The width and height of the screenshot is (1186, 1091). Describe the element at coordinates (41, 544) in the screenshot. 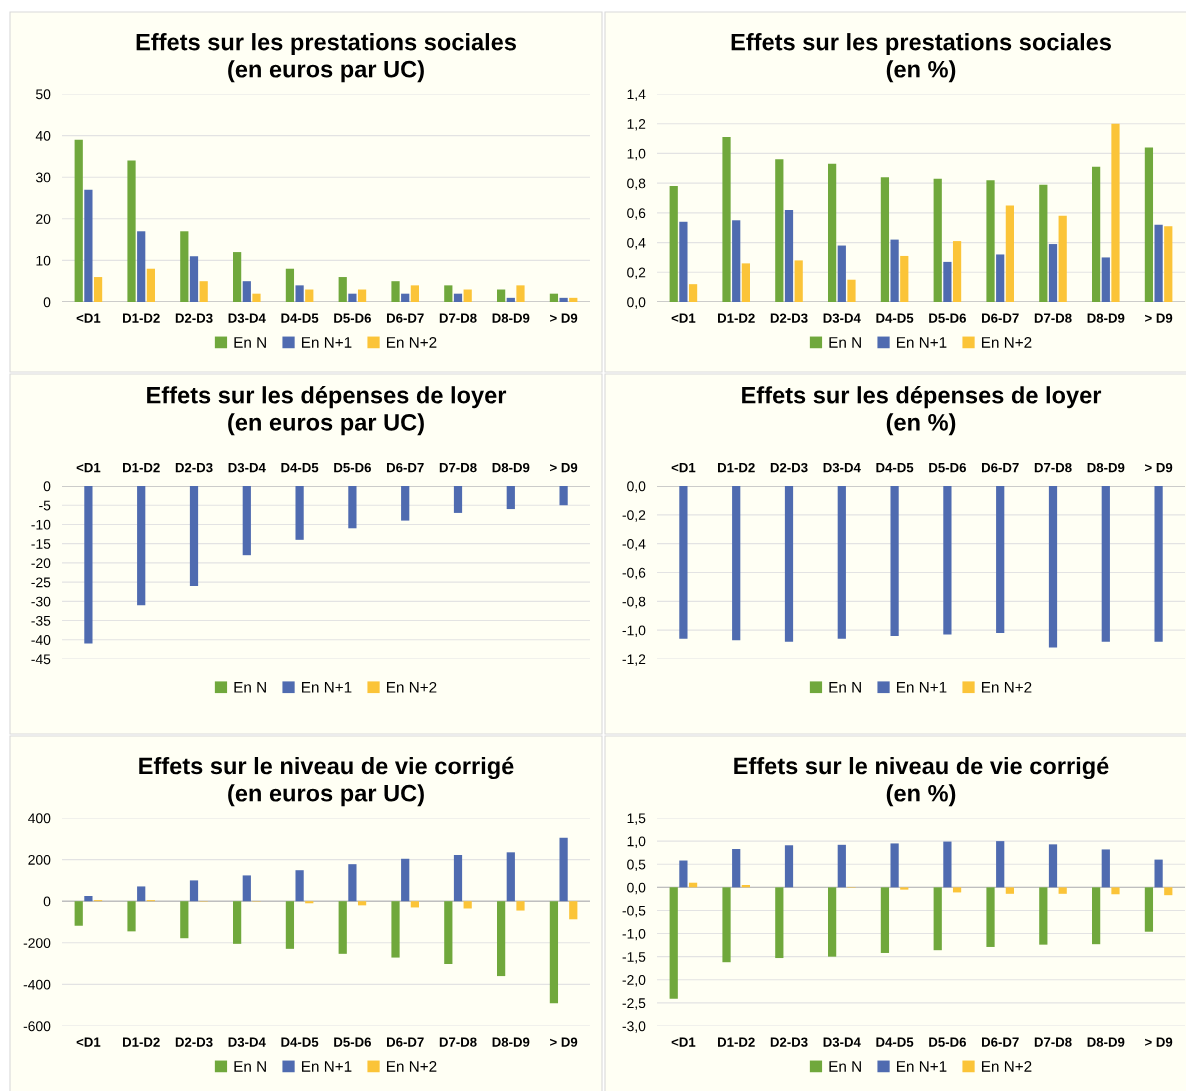

I see `y-tick-label: -15` at that location.